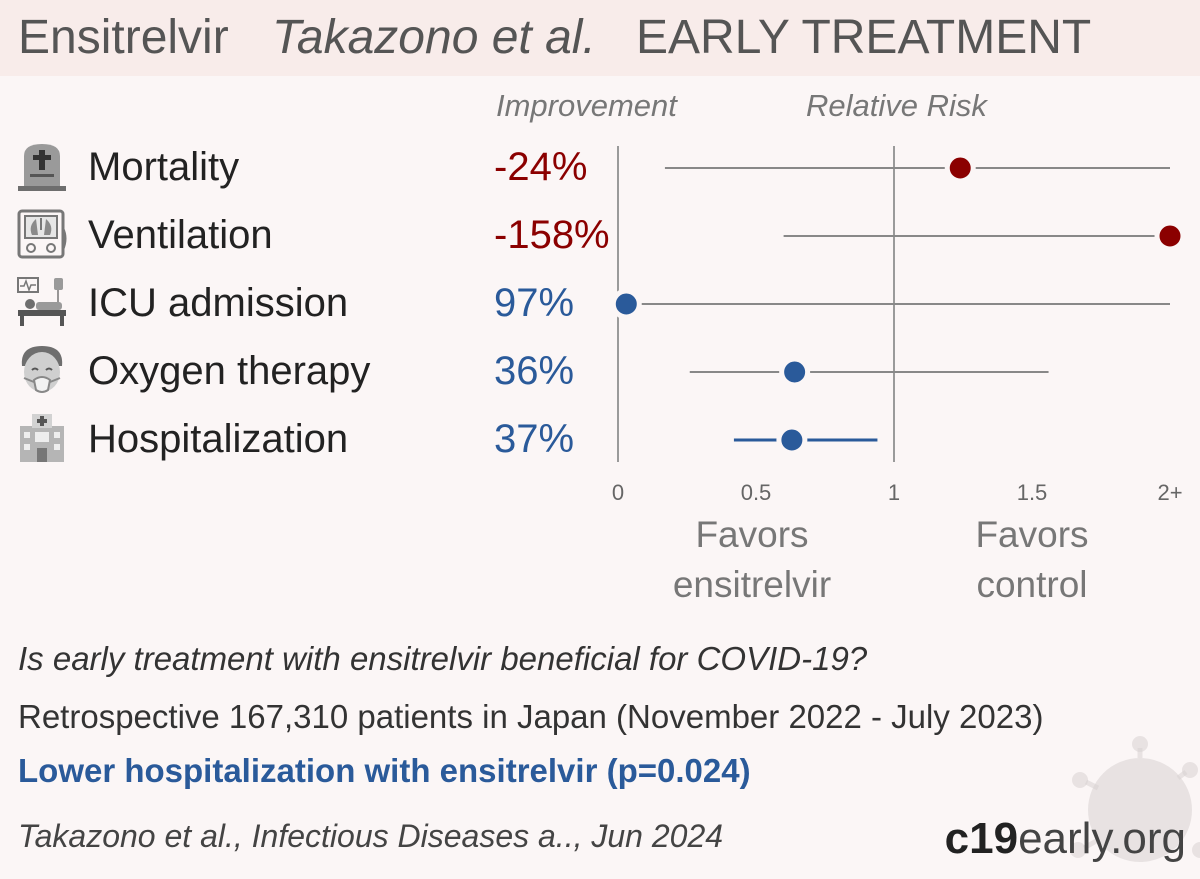 Image resolution: width=1200 pixels, height=879 pixels. I want to click on favors-left-line1: Favors, so click(752, 534).